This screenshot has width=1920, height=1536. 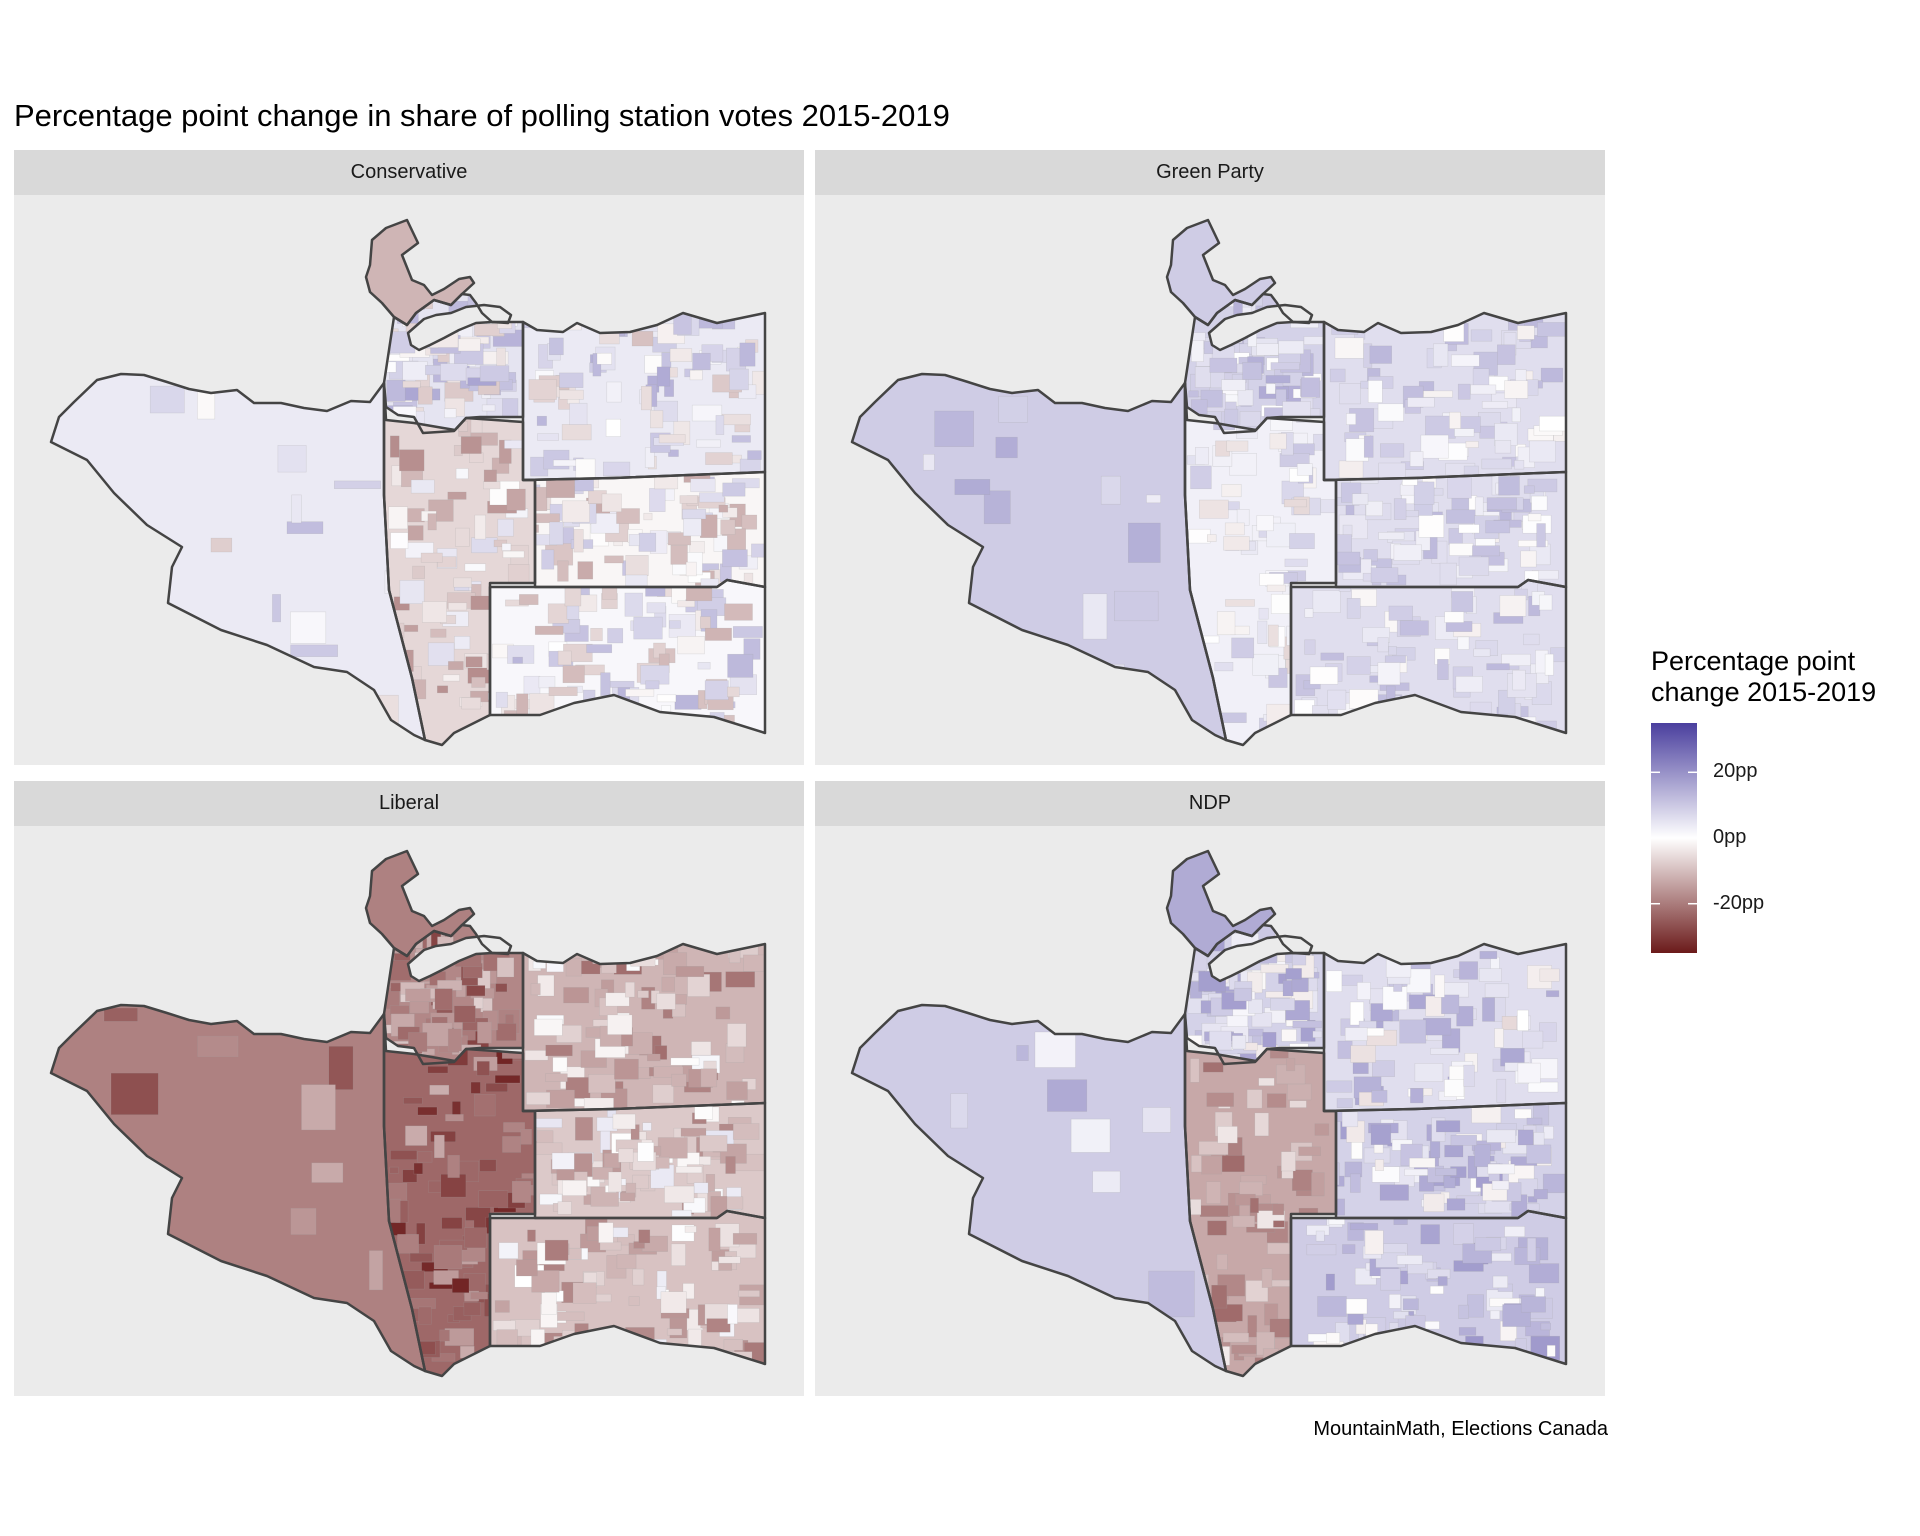 I want to click on facet-label: Conservative, so click(x=409, y=172).